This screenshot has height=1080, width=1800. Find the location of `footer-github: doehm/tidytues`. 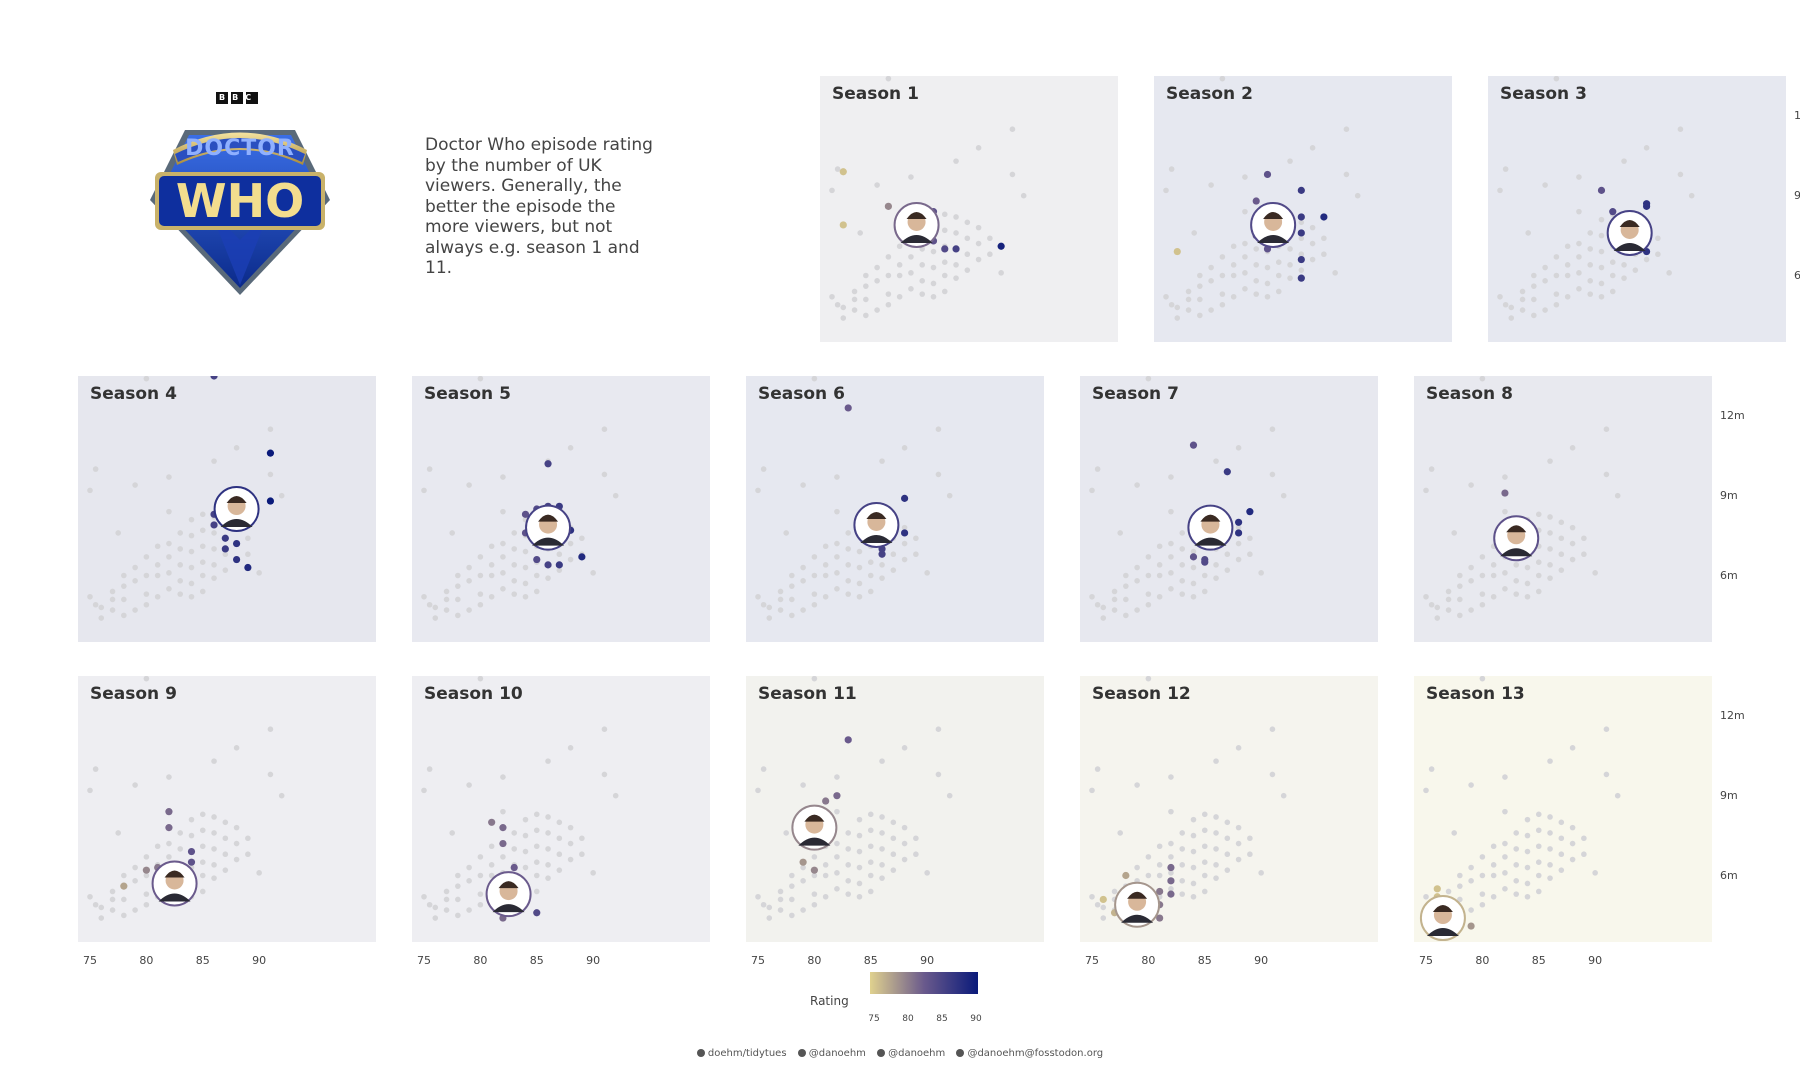

footer-github: doehm/tidytues is located at coordinates (741, 1053).